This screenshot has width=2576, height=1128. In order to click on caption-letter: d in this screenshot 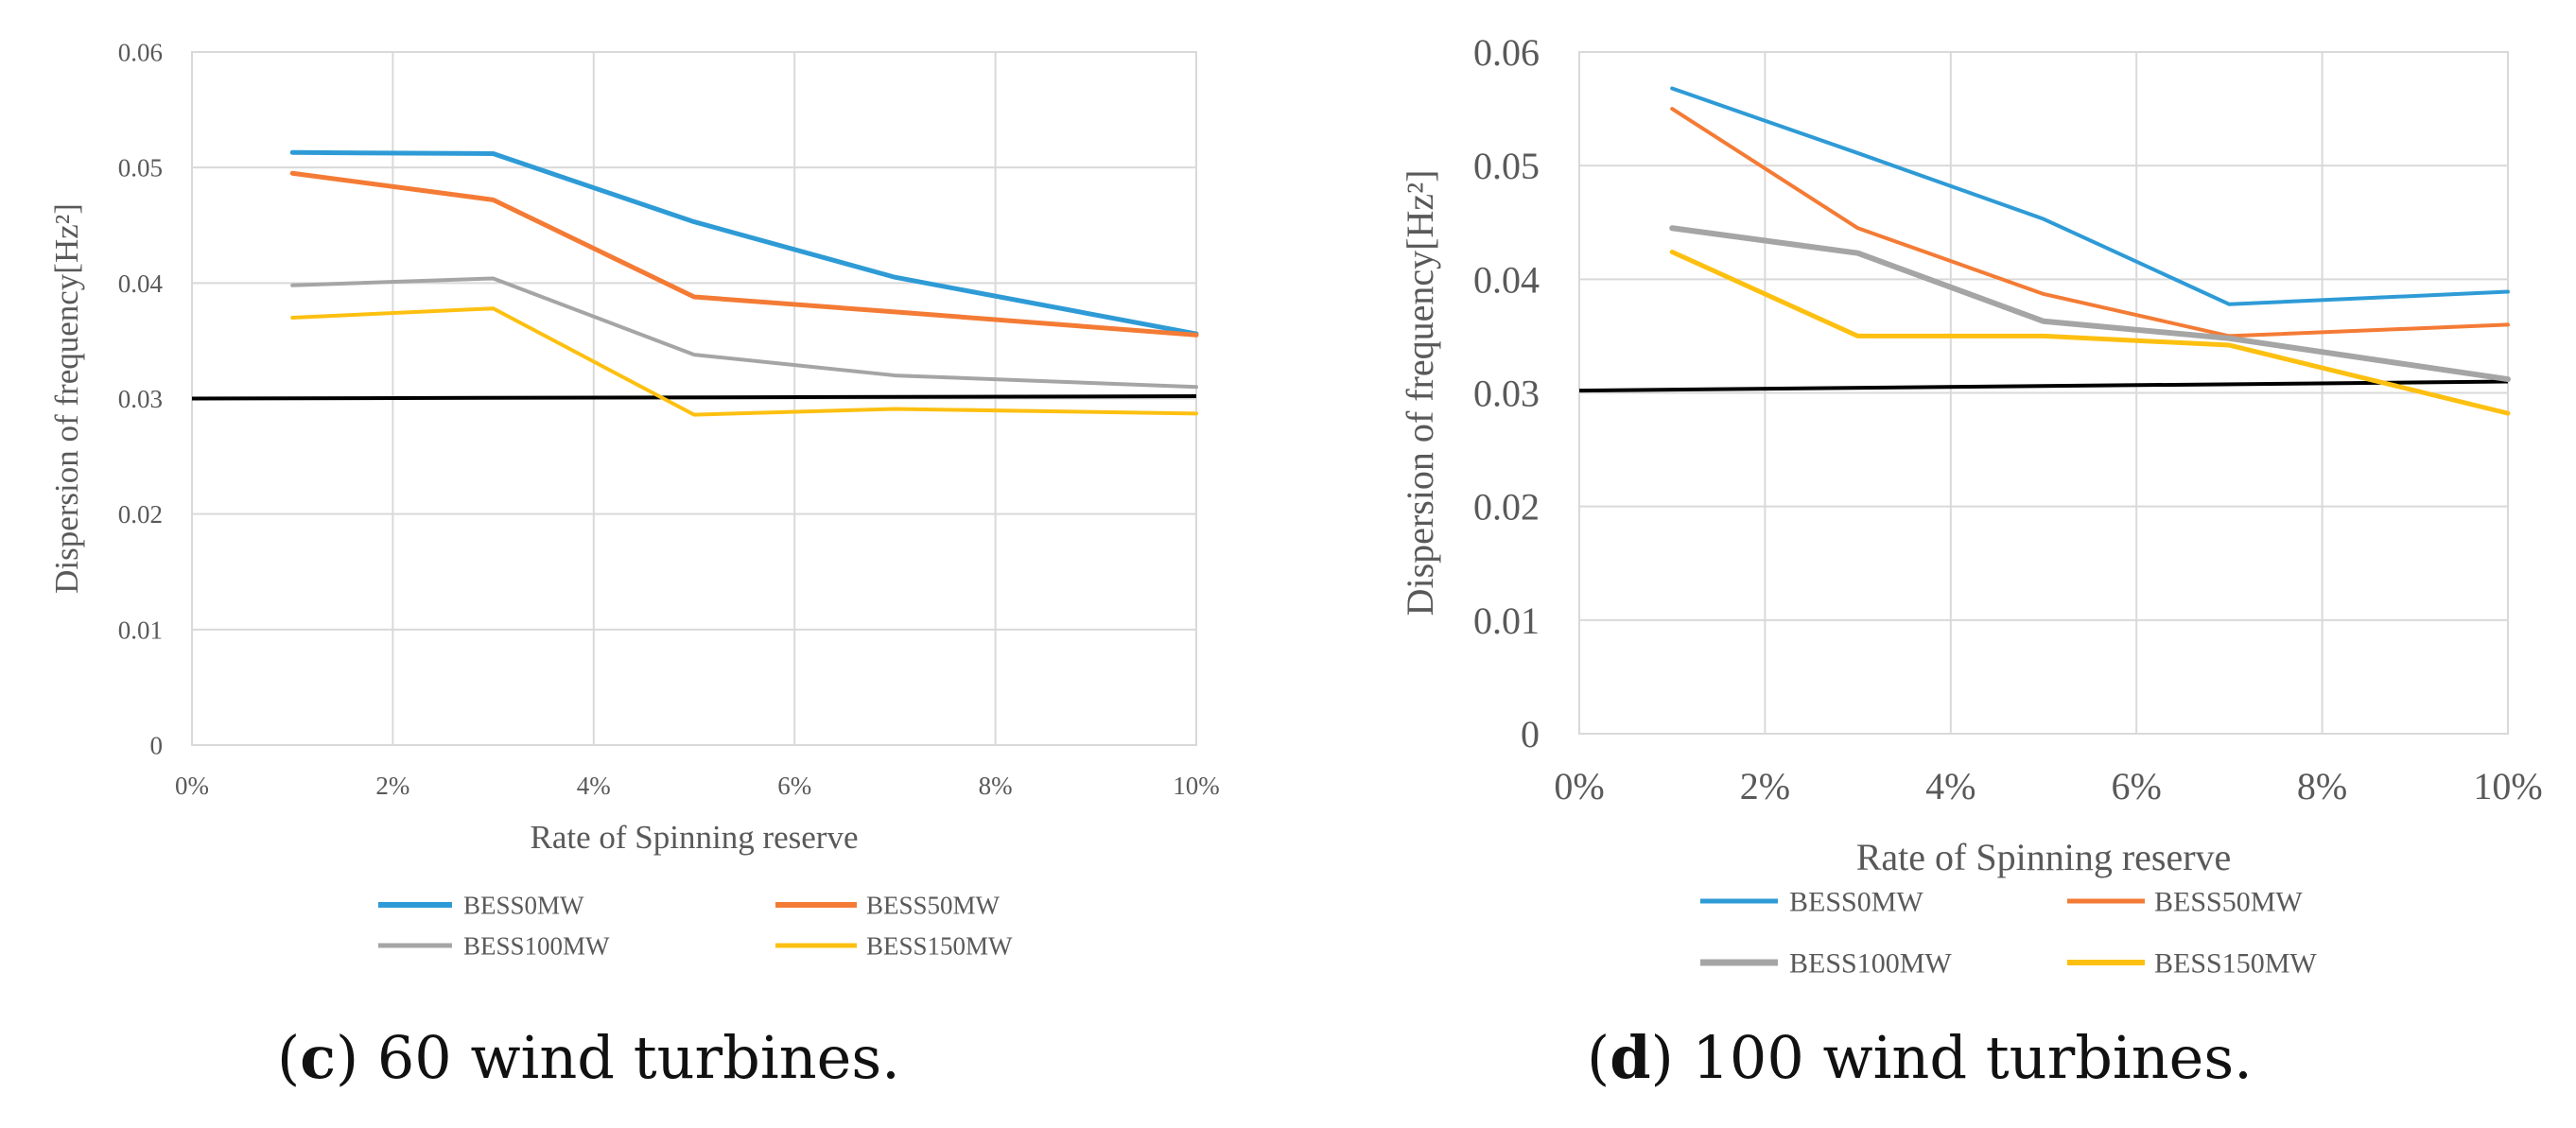, I will do `click(1630, 1057)`.